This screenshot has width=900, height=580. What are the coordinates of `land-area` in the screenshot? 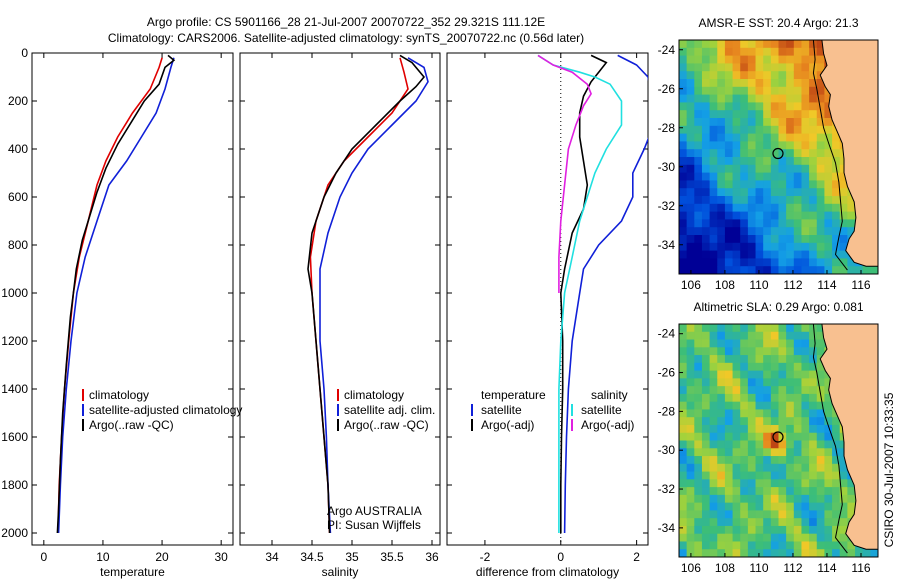 It's located at (849, 153).